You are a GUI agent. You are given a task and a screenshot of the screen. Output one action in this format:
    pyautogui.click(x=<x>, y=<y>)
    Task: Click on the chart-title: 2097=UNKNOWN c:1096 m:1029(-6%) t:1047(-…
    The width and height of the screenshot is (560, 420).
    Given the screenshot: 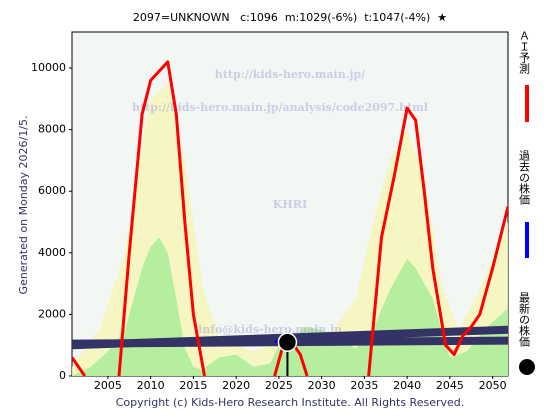 What is the action you would take?
    pyautogui.click(x=290, y=17)
    